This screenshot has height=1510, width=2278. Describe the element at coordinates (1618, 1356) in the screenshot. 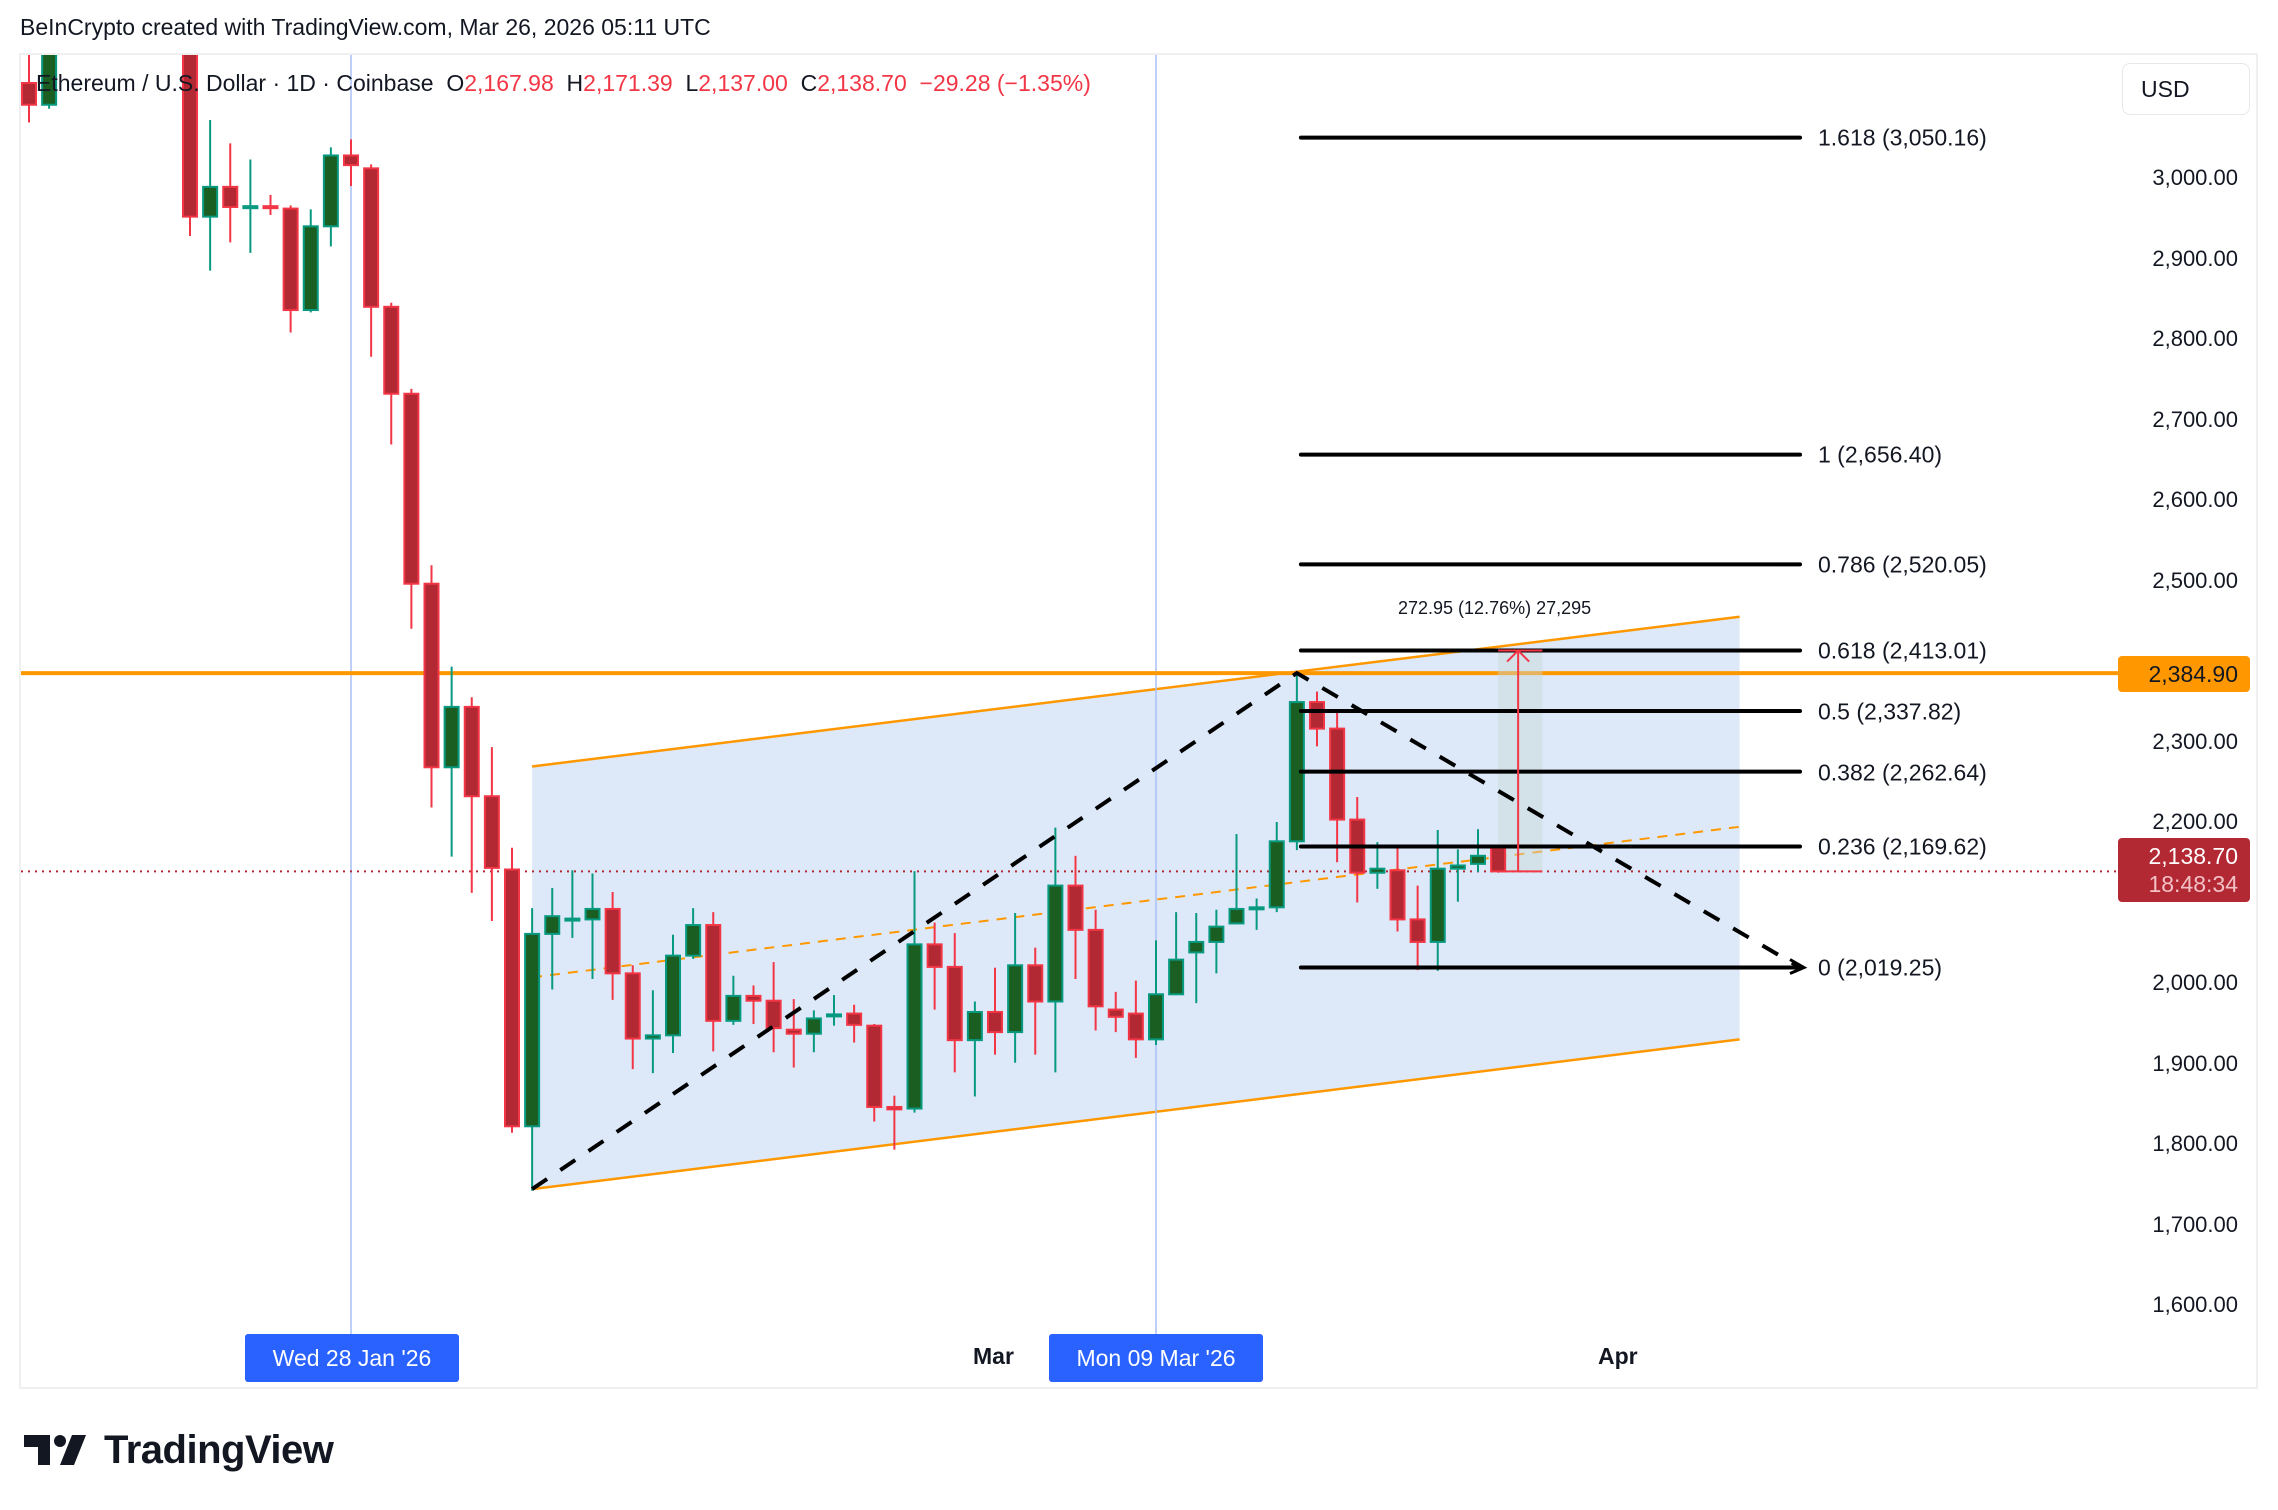

I see `time-tick-apr: Apr` at that location.